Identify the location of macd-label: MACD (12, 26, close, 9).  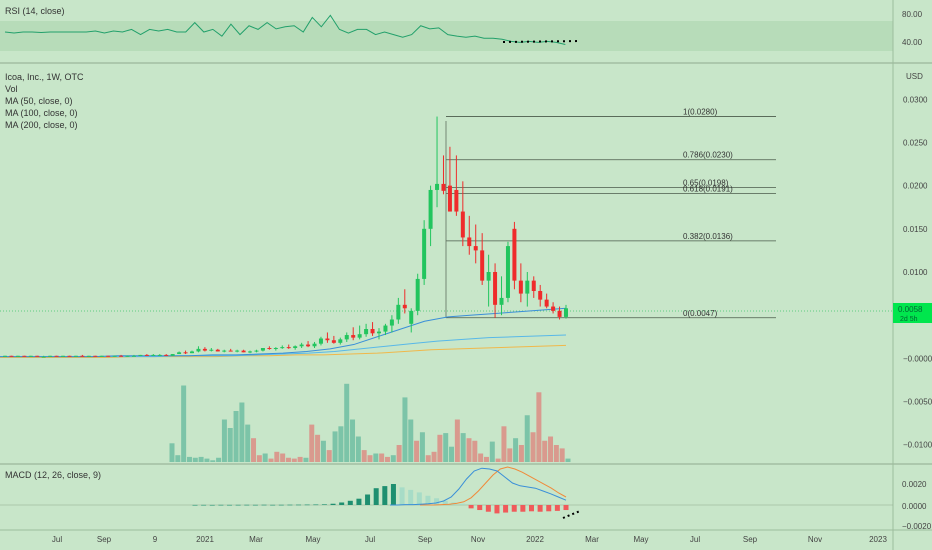
(53, 475).